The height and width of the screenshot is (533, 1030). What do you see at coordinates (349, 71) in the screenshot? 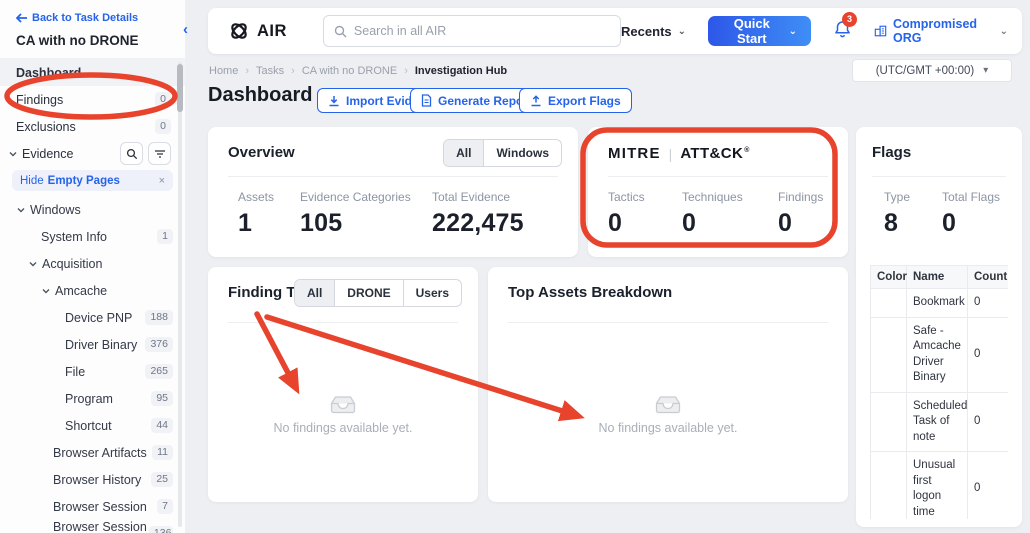
I see `breadcrumb-task: CA with no DRONE` at bounding box center [349, 71].